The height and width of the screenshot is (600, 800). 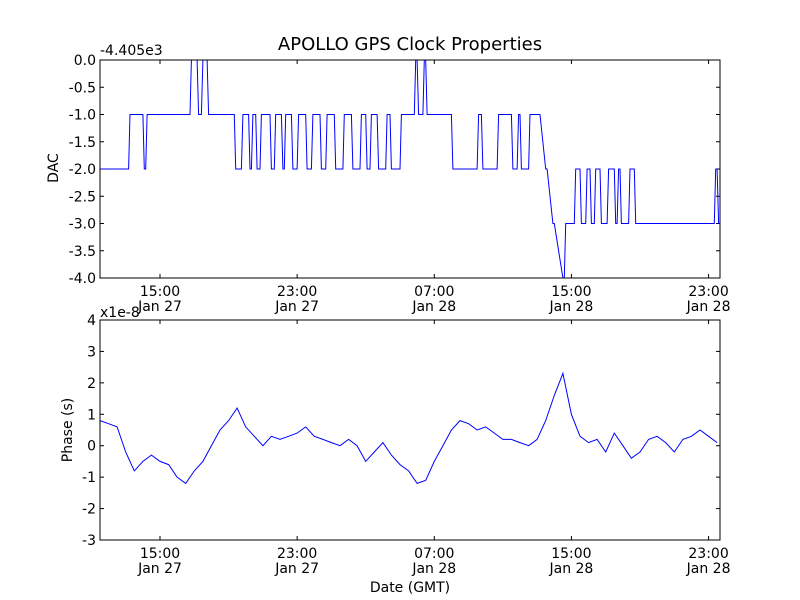 I want to click on y-tick-label: -3.0, so click(x=82, y=225).